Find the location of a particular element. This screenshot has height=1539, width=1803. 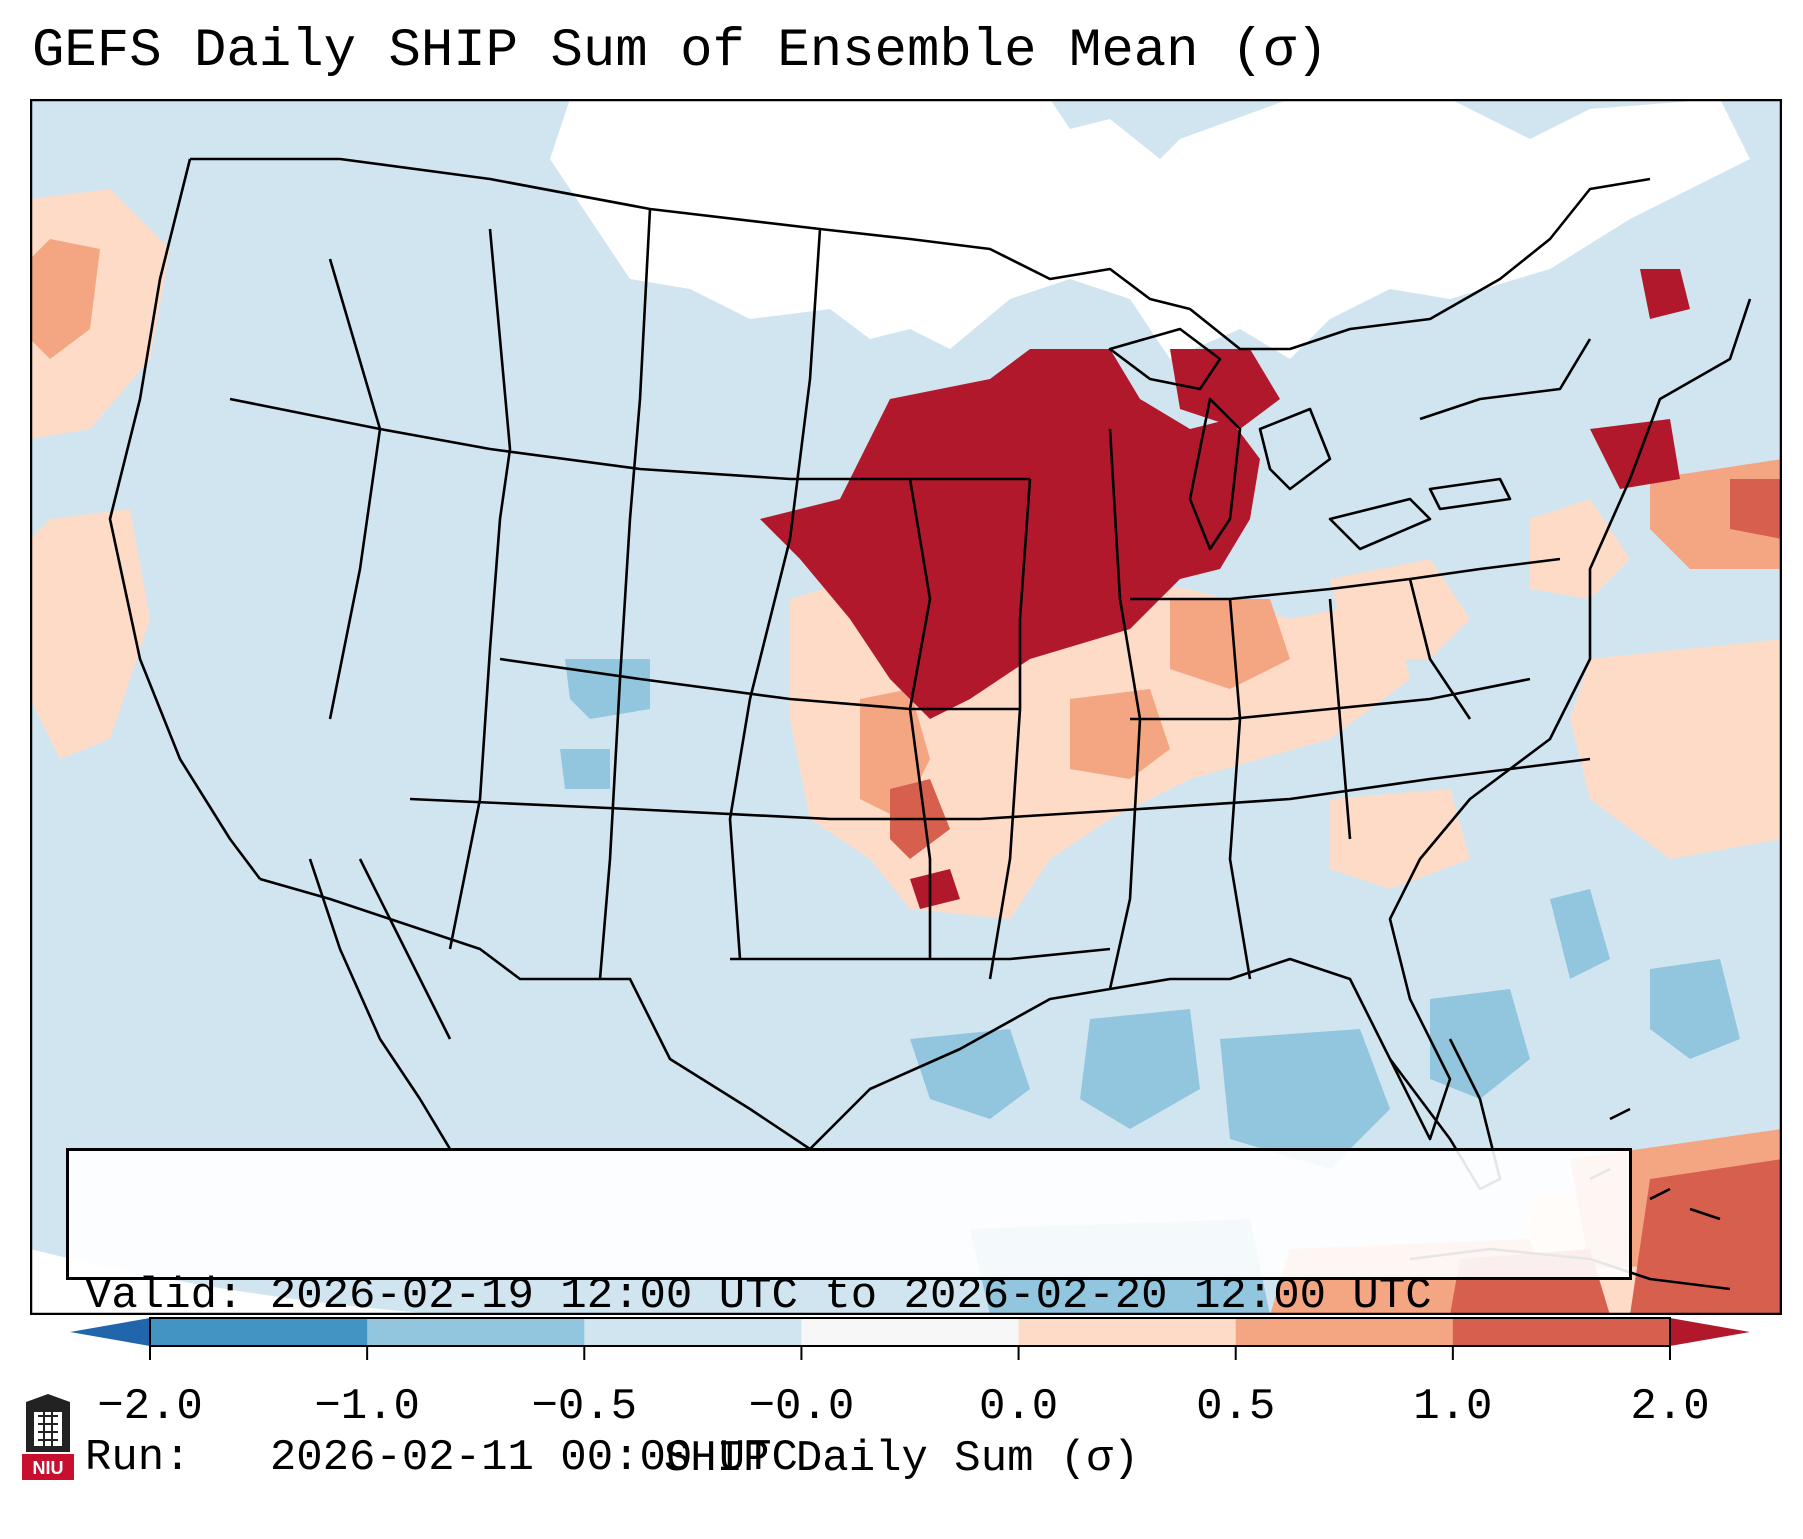

colorbar-ticks: −2.0 −1.0 −0.5 −0.0 0.0 0.5 1.0 2.0 is located at coordinates (901, 1412).